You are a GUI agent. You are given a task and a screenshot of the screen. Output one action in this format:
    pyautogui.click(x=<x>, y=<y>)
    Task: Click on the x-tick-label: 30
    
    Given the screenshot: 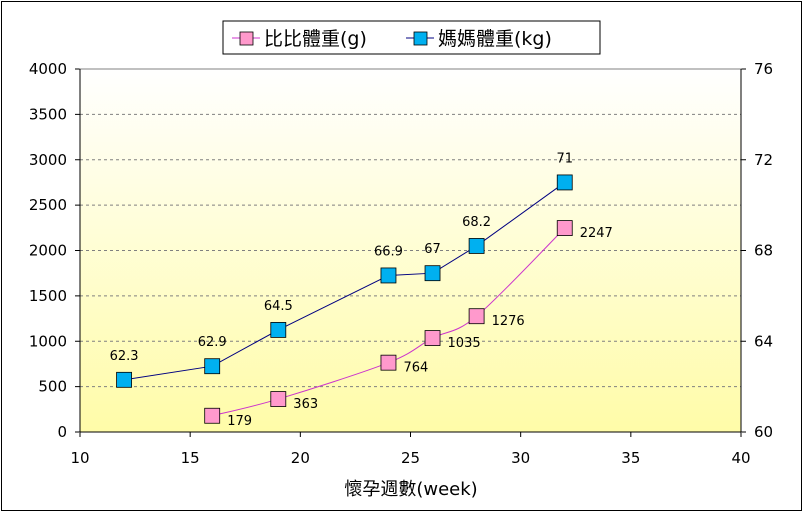 What is the action you would take?
    pyautogui.click(x=520, y=458)
    